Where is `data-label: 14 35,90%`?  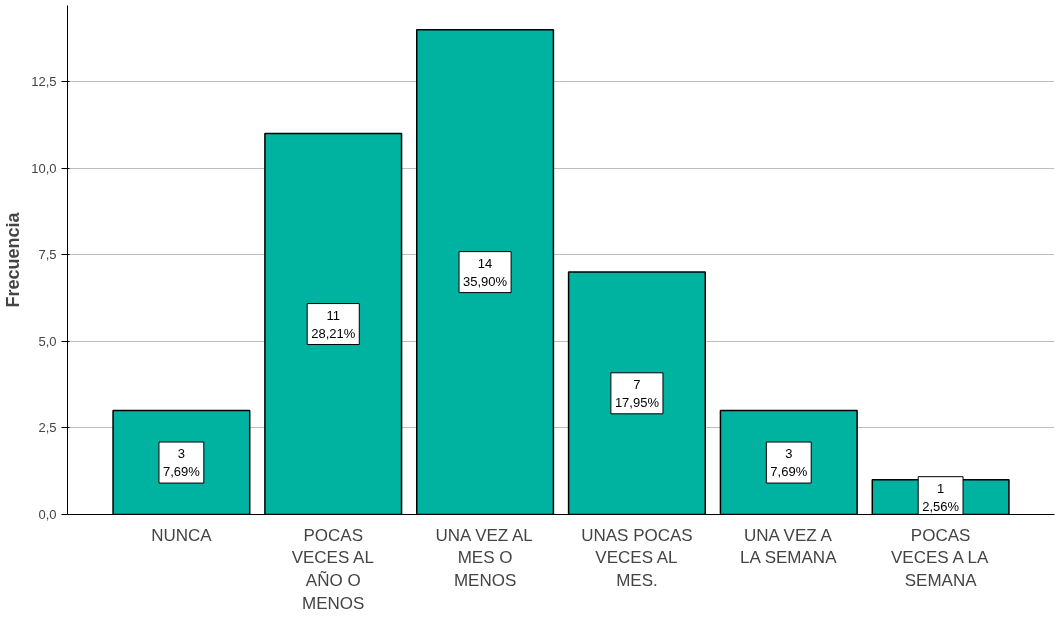
data-label: 14 35,90% is located at coordinates (485, 272).